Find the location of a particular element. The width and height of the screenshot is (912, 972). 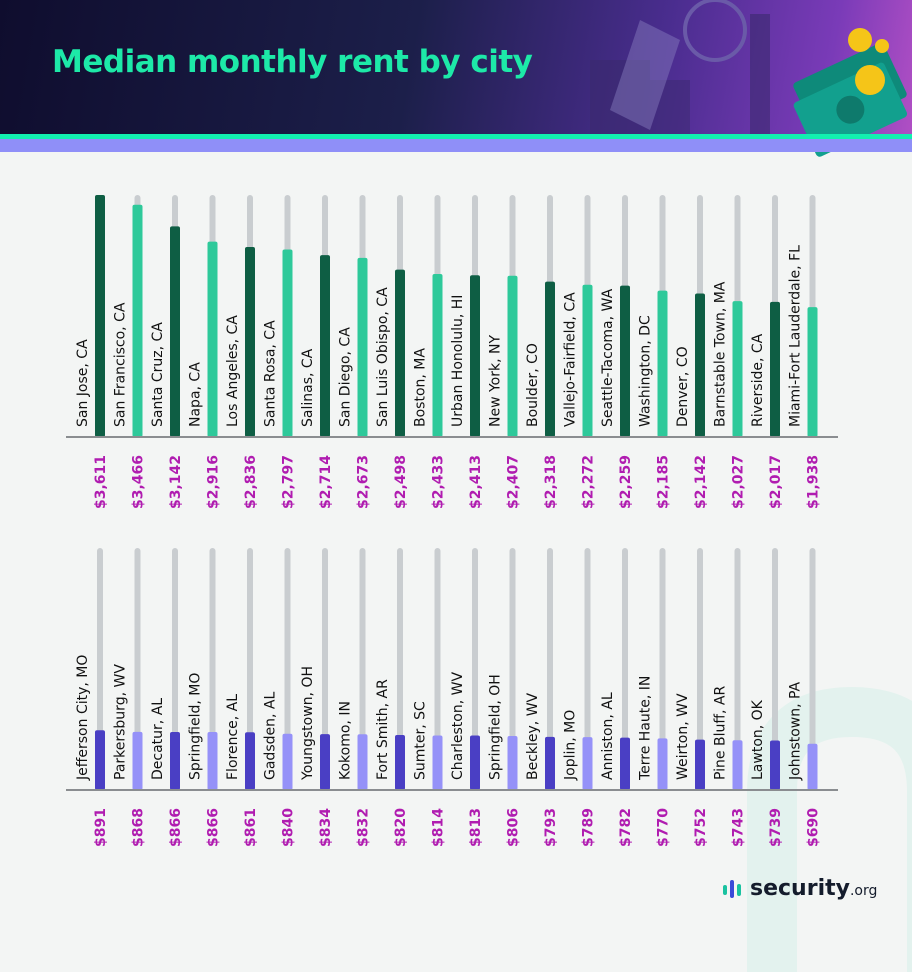

value-label: $2,027 is located at coordinates (739, 482).